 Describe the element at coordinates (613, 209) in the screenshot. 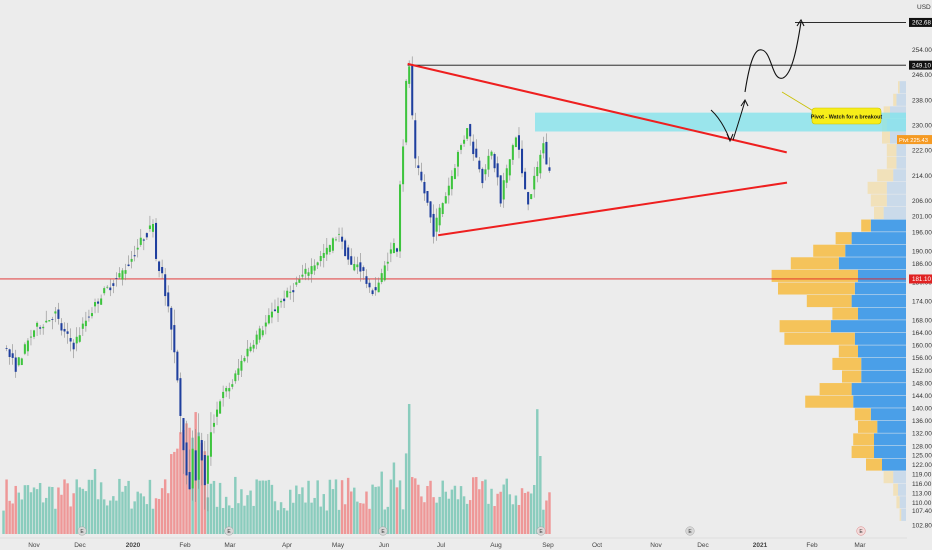

I see `triangle-lower-line` at that location.